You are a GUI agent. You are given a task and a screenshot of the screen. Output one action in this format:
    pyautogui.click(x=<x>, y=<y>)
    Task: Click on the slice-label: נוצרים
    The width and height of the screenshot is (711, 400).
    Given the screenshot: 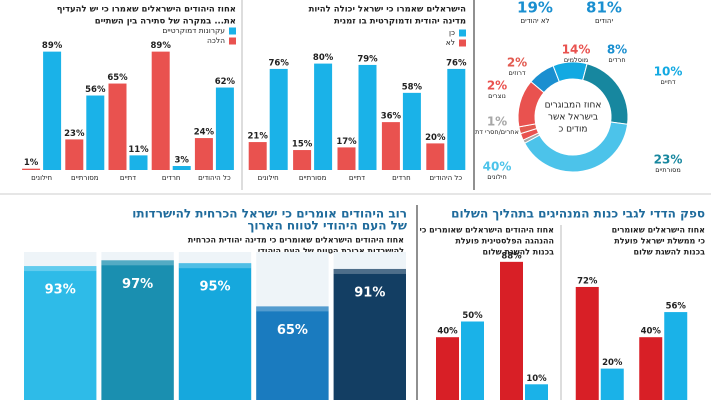 What is the action you would take?
    pyautogui.click(x=497, y=96)
    